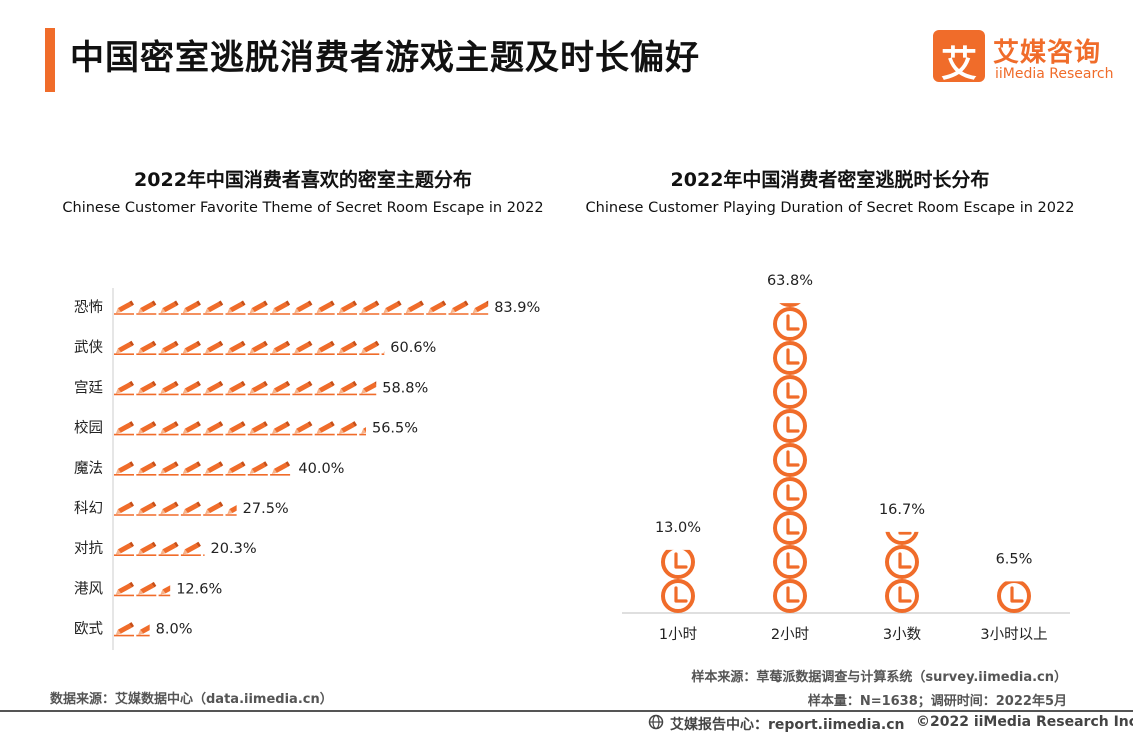 This screenshot has height=737, width=1133. What do you see at coordinates (790, 634) in the screenshot?
I see `duration-category-label: 2小时` at bounding box center [790, 634].